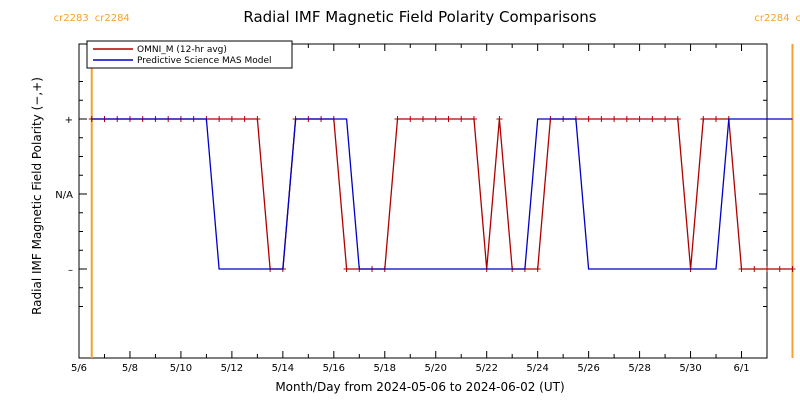  I want to click on x-tick-label: 5/12, so click(232, 368).